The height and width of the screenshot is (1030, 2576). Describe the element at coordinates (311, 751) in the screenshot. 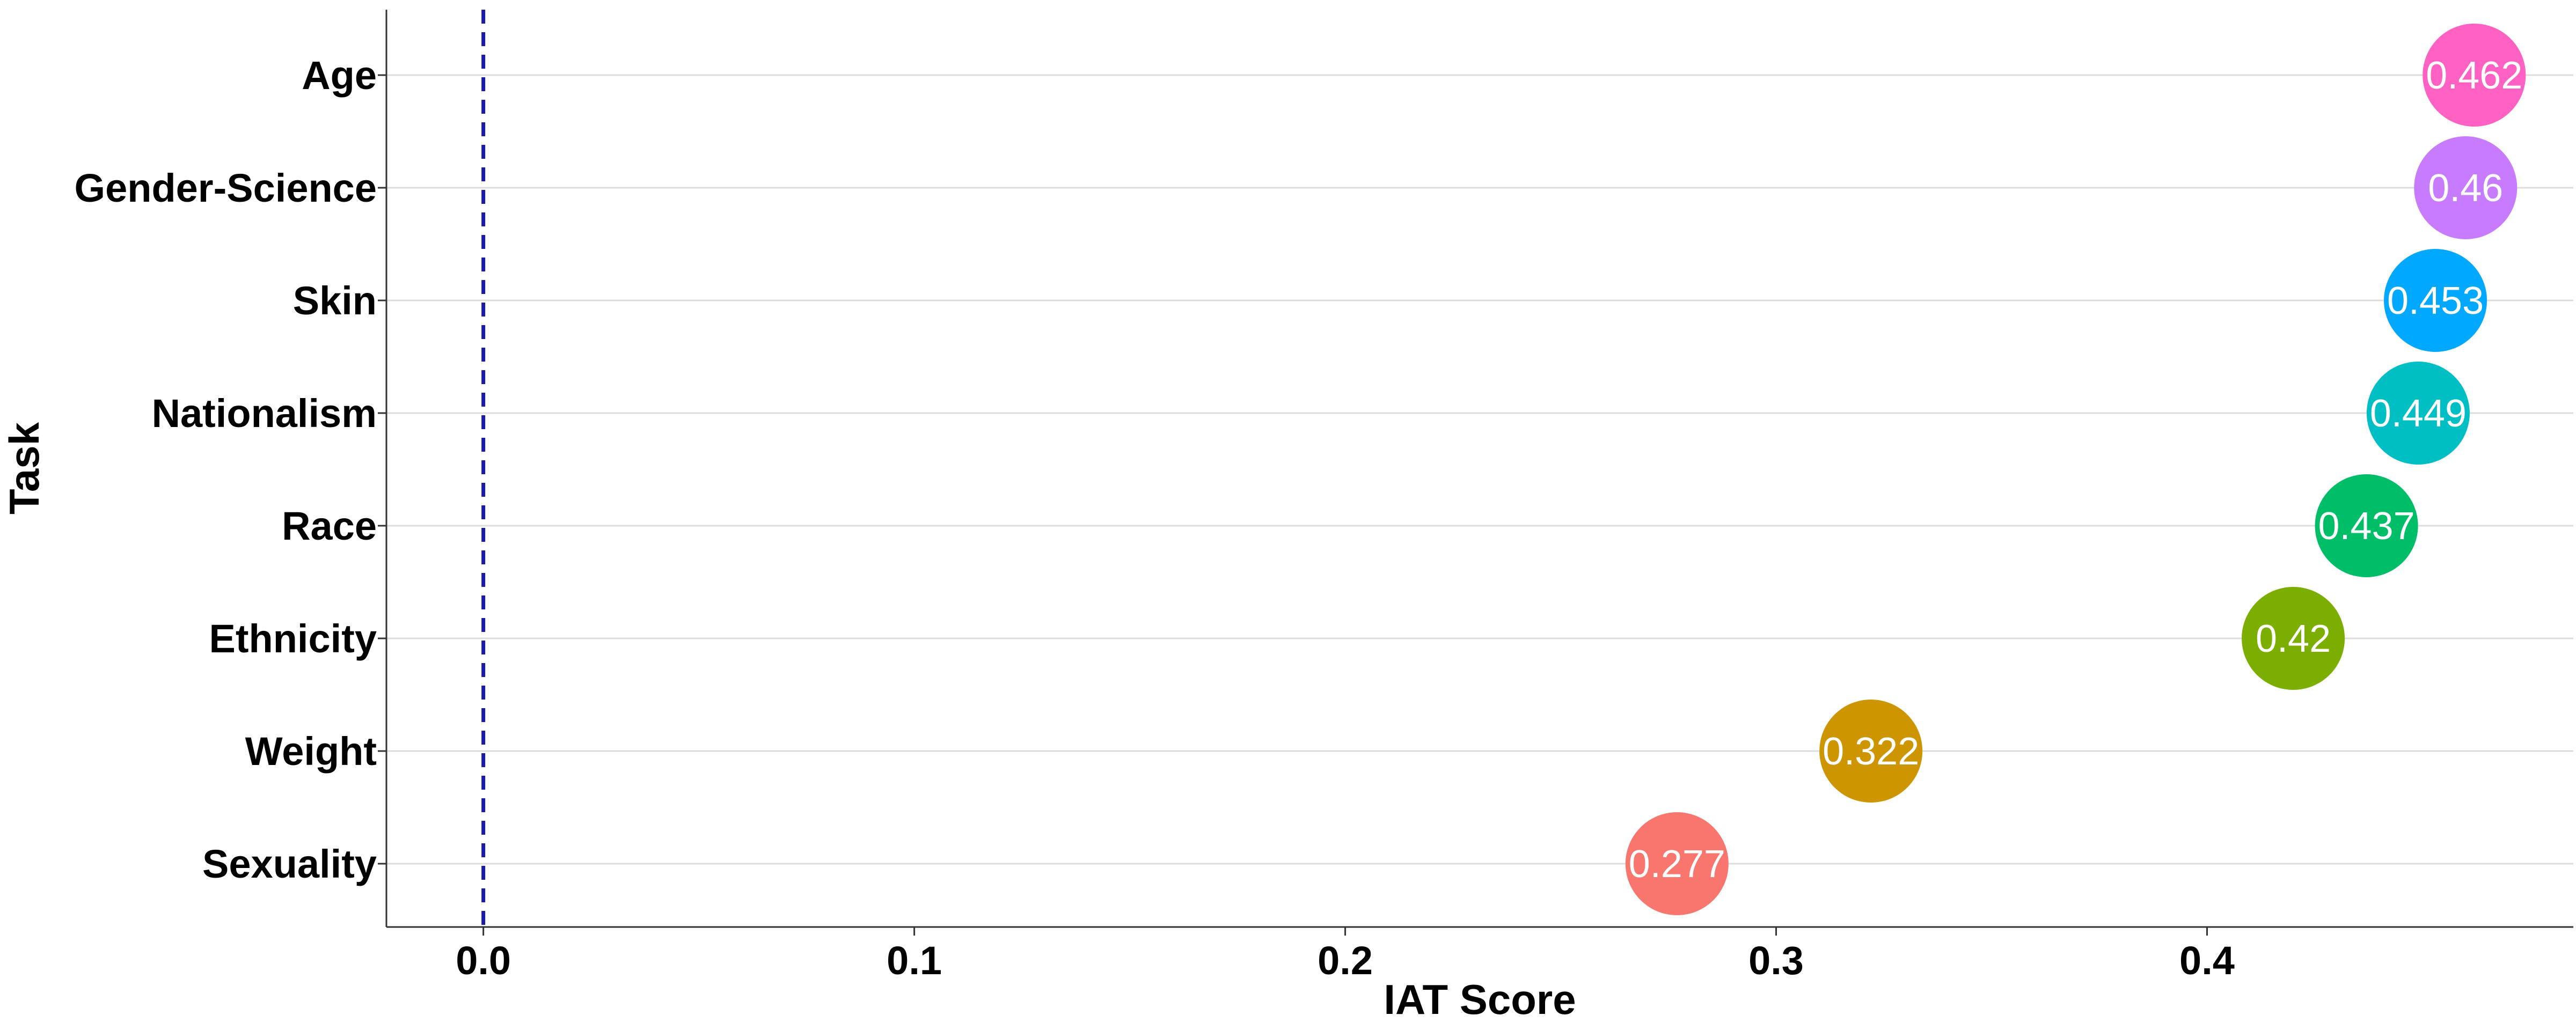

I see `y-tick-label: Weight` at that location.